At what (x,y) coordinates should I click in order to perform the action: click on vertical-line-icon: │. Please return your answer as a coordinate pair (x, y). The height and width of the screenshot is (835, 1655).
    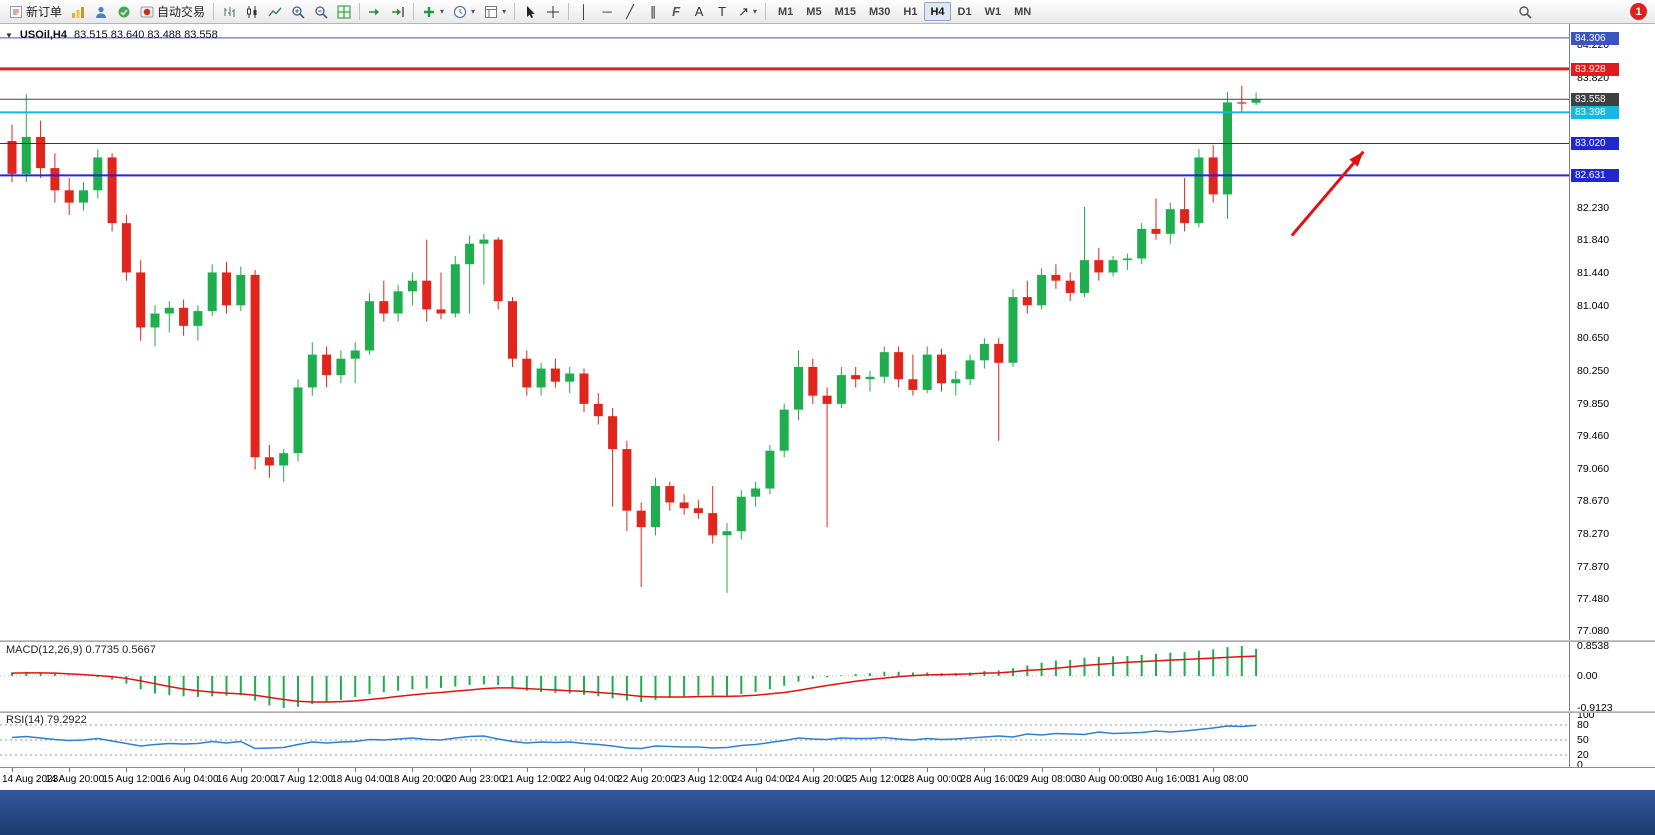
    Looking at the image, I should click on (584, 11).